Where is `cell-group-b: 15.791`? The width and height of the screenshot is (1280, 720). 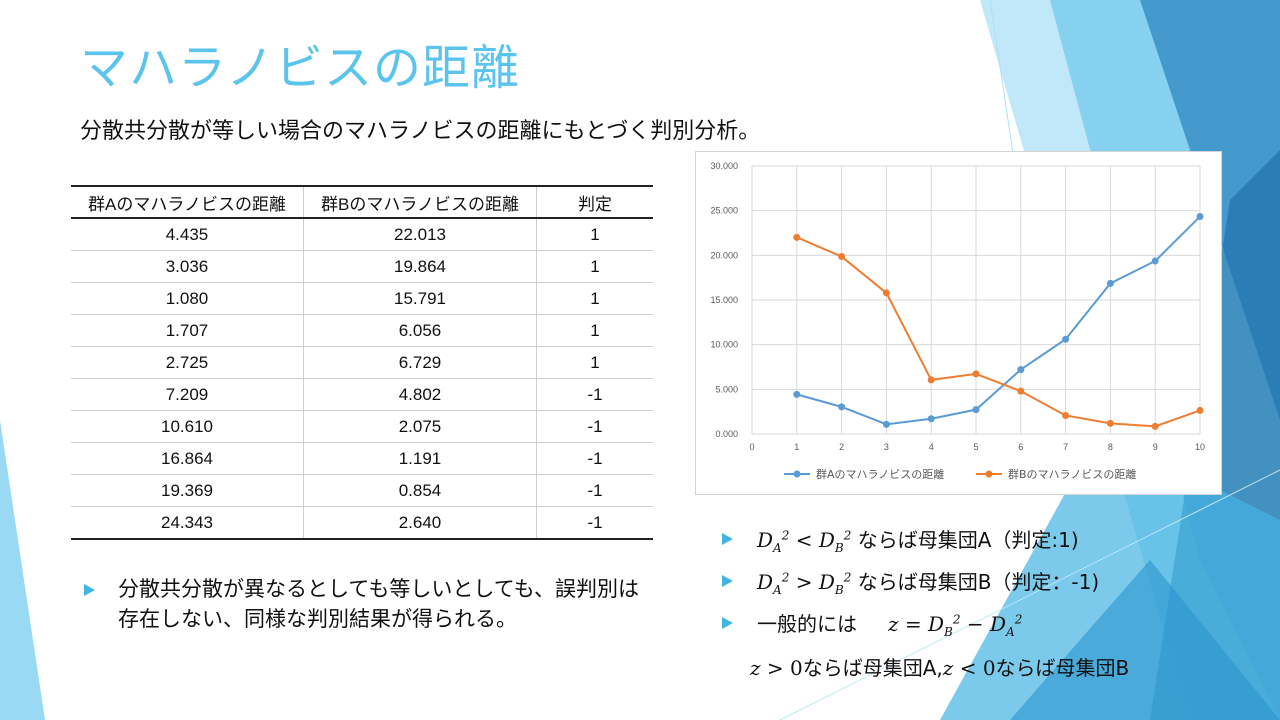 cell-group-b: 15.791 is located at coordinates (420, 298).